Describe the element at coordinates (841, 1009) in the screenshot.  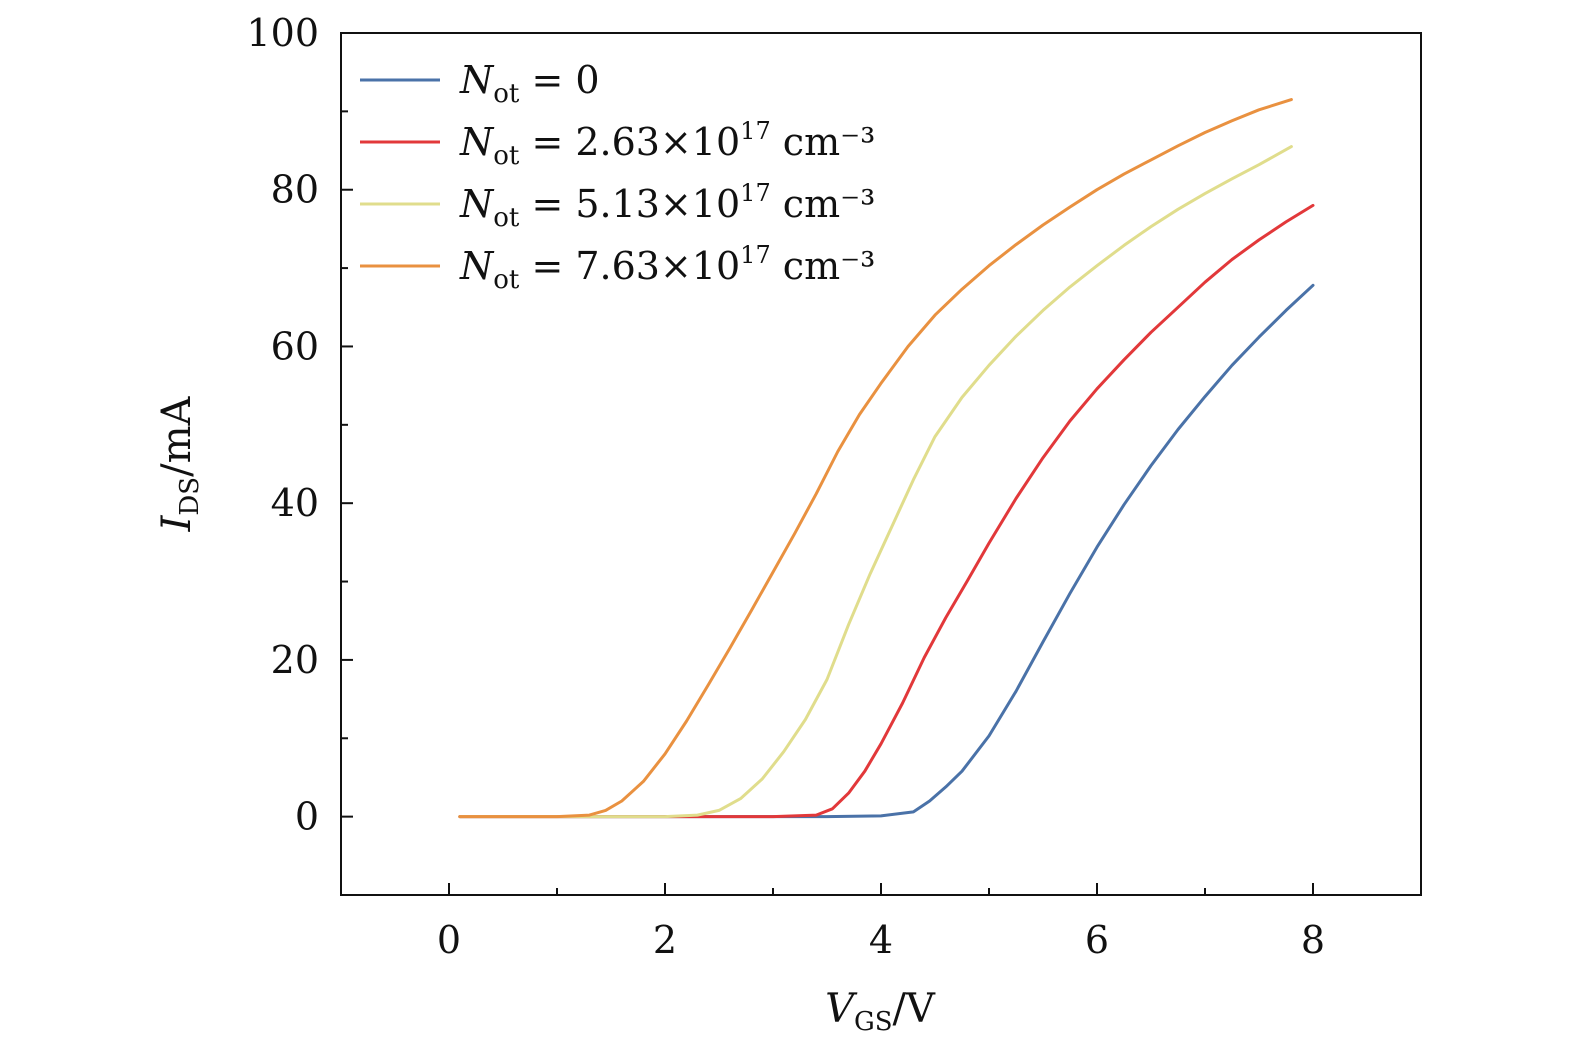
I see `x-axis-title-symbol: V` at that location.